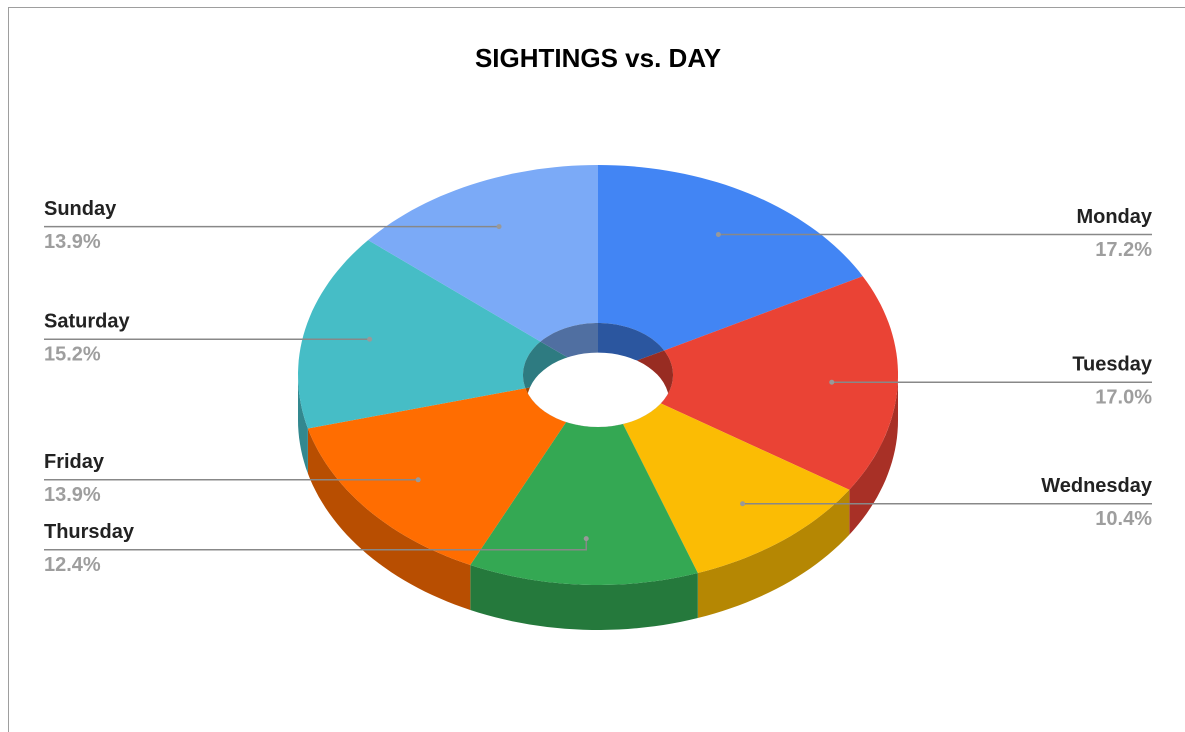 The height and width of the screenshot is (732, 1185). I want to click on slice-value-label: 12.4%, so click(72, 565).